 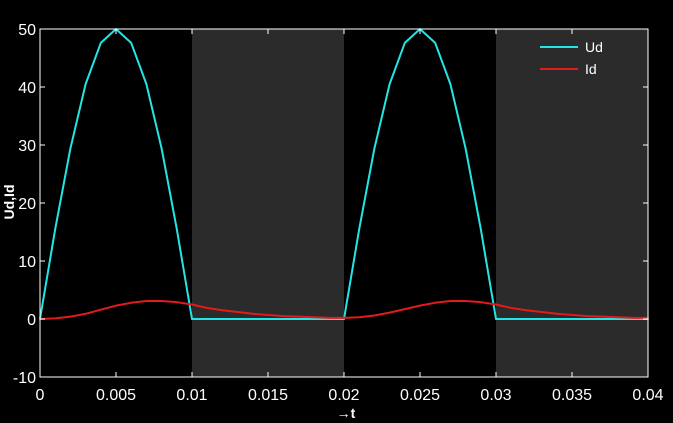 I want to click on x-tick-label: 0.035, so click(x=572, y=395).